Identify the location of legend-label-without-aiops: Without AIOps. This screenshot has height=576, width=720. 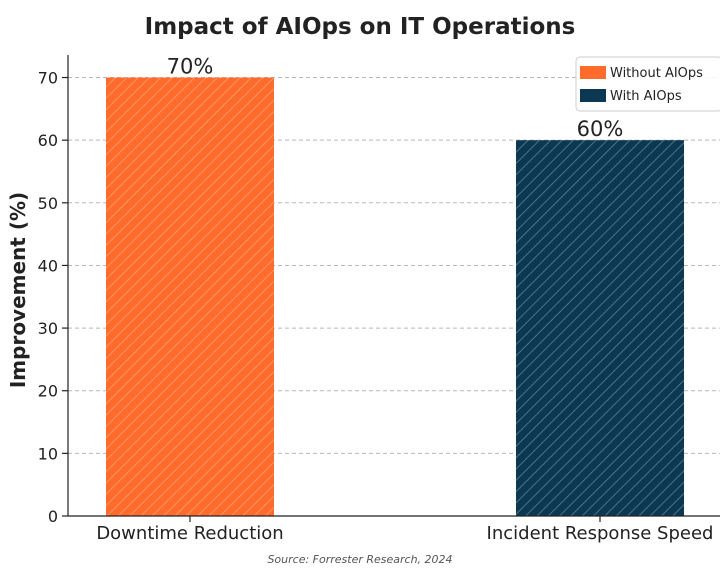
(656, 73).